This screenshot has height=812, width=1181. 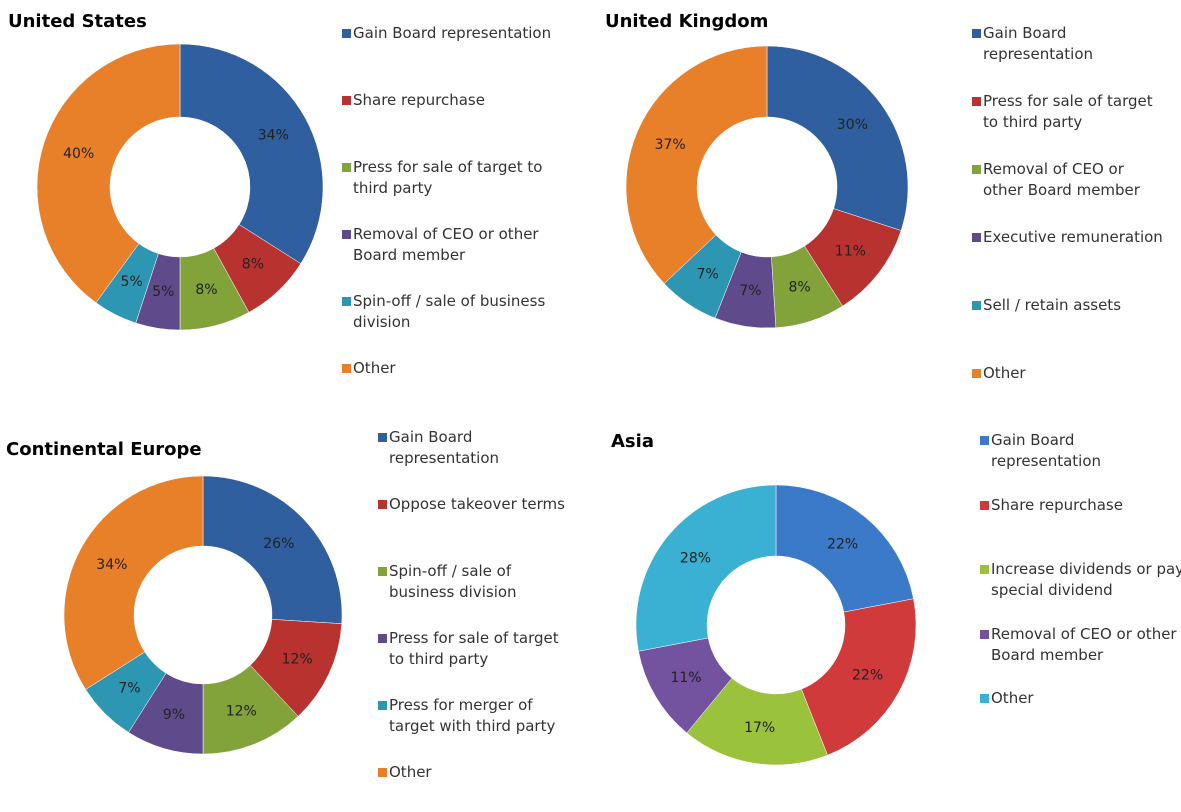 What do you see at coordinates (1073, 237) in the screenshot?
I see `legend-label: Executive remuneration` at bounding box center [1073, 237].